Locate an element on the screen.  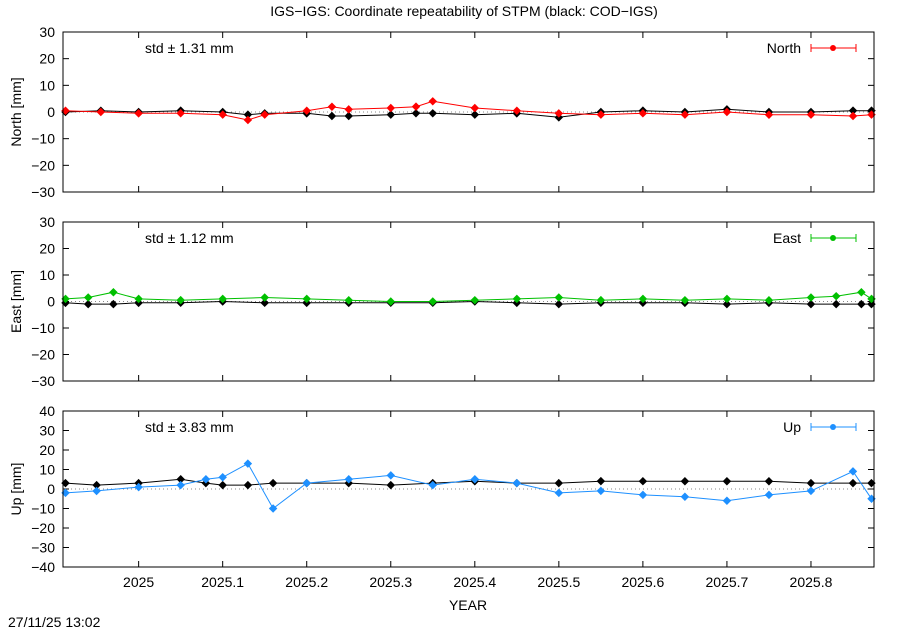
y-axis-label: North [mm] is located at coordinates (16, 111).